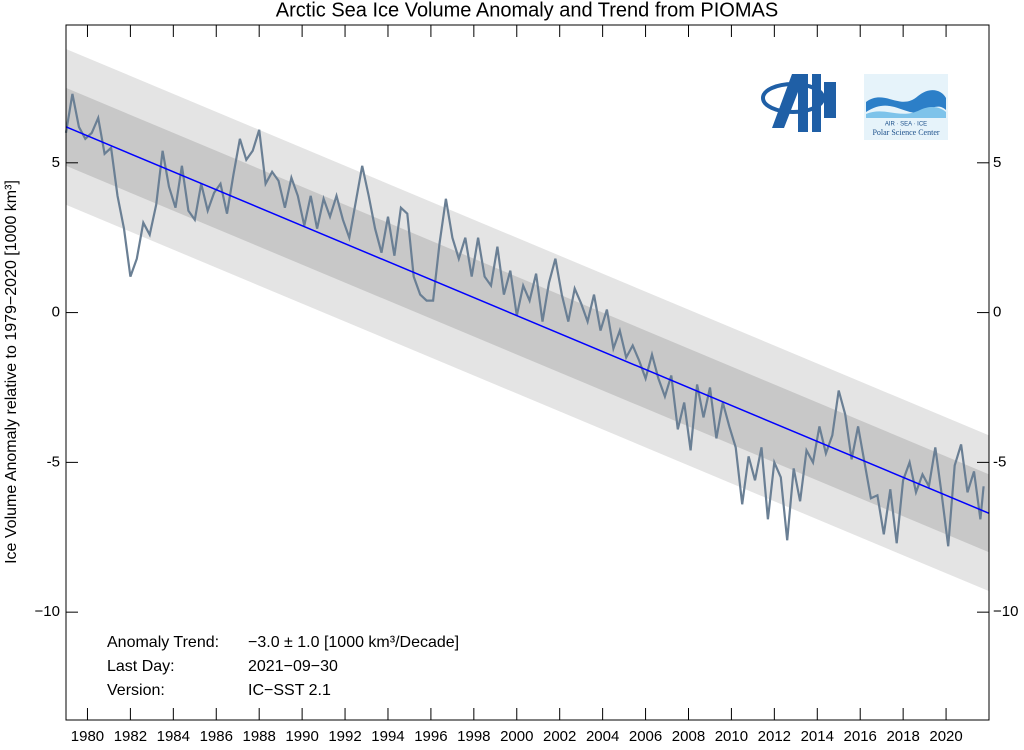  What do you see at coordinates (602, 736) in the screenshot?
I see `x-tick-label: 2004` at bounding box center [602, 736].